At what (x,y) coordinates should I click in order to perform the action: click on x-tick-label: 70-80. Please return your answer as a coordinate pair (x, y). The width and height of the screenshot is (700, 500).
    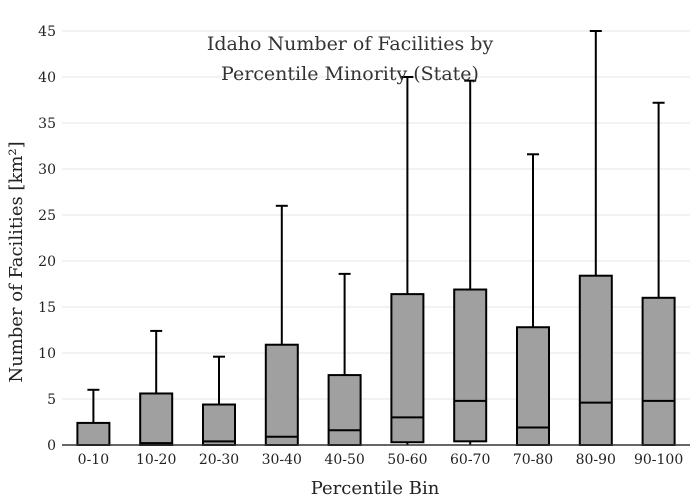
    Looking at the image, I should click on (533, 460).